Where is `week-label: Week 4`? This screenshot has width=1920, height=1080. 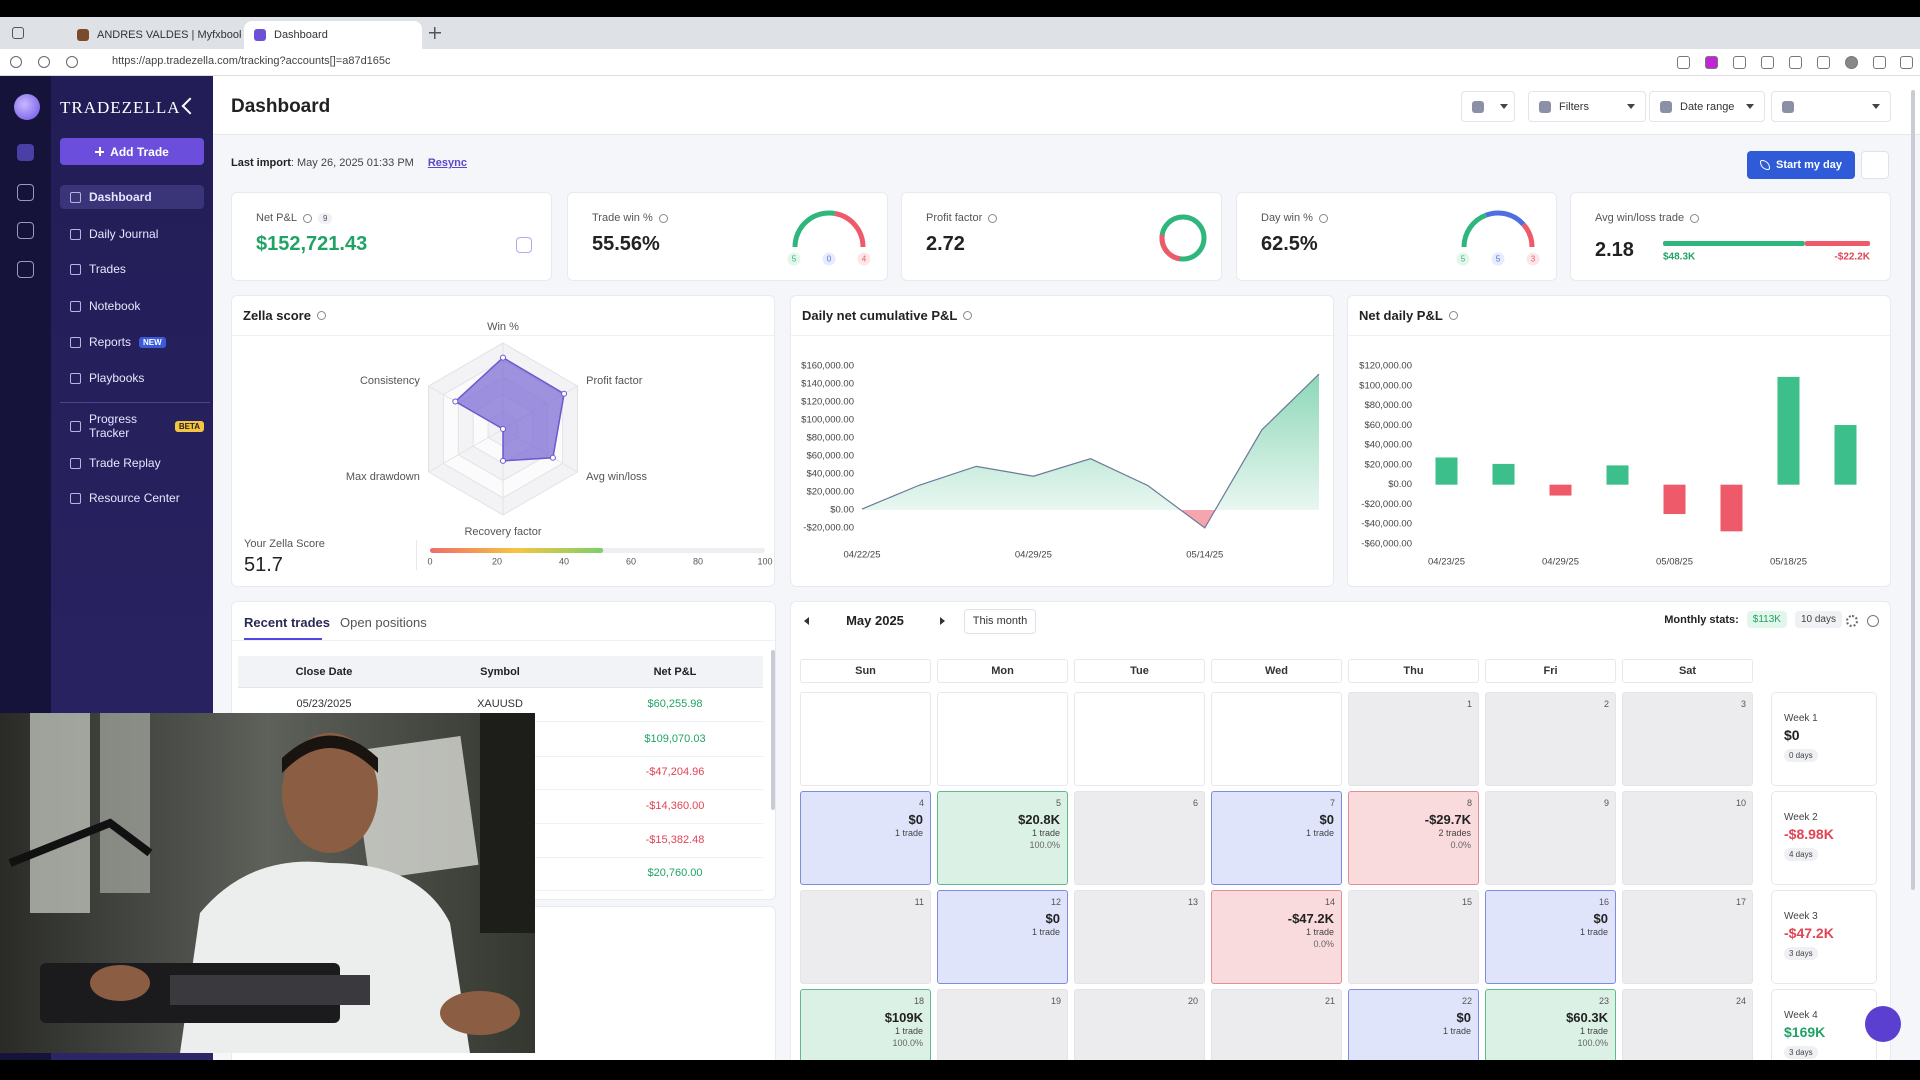 week-label: Week 4 is located at coordinates (1801, 1015).